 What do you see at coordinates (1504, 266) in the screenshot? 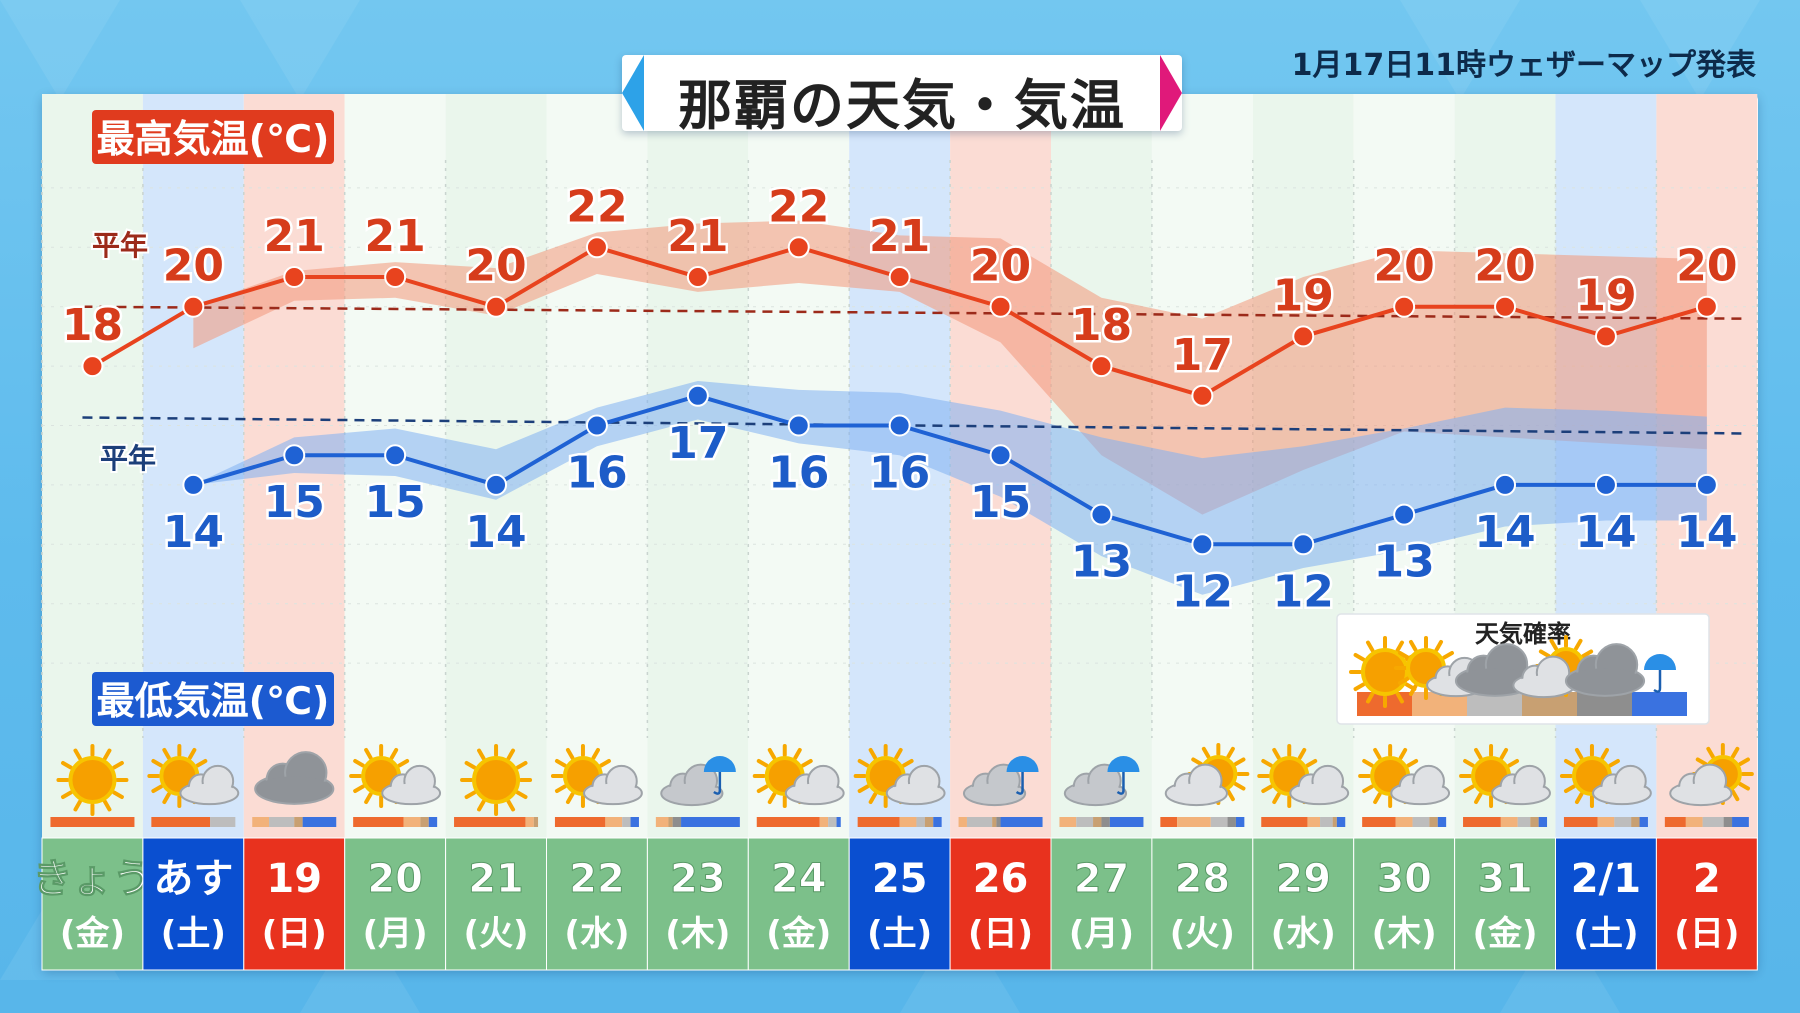
I see `high-temp-label: 20` at bounding box center [1504, 266].